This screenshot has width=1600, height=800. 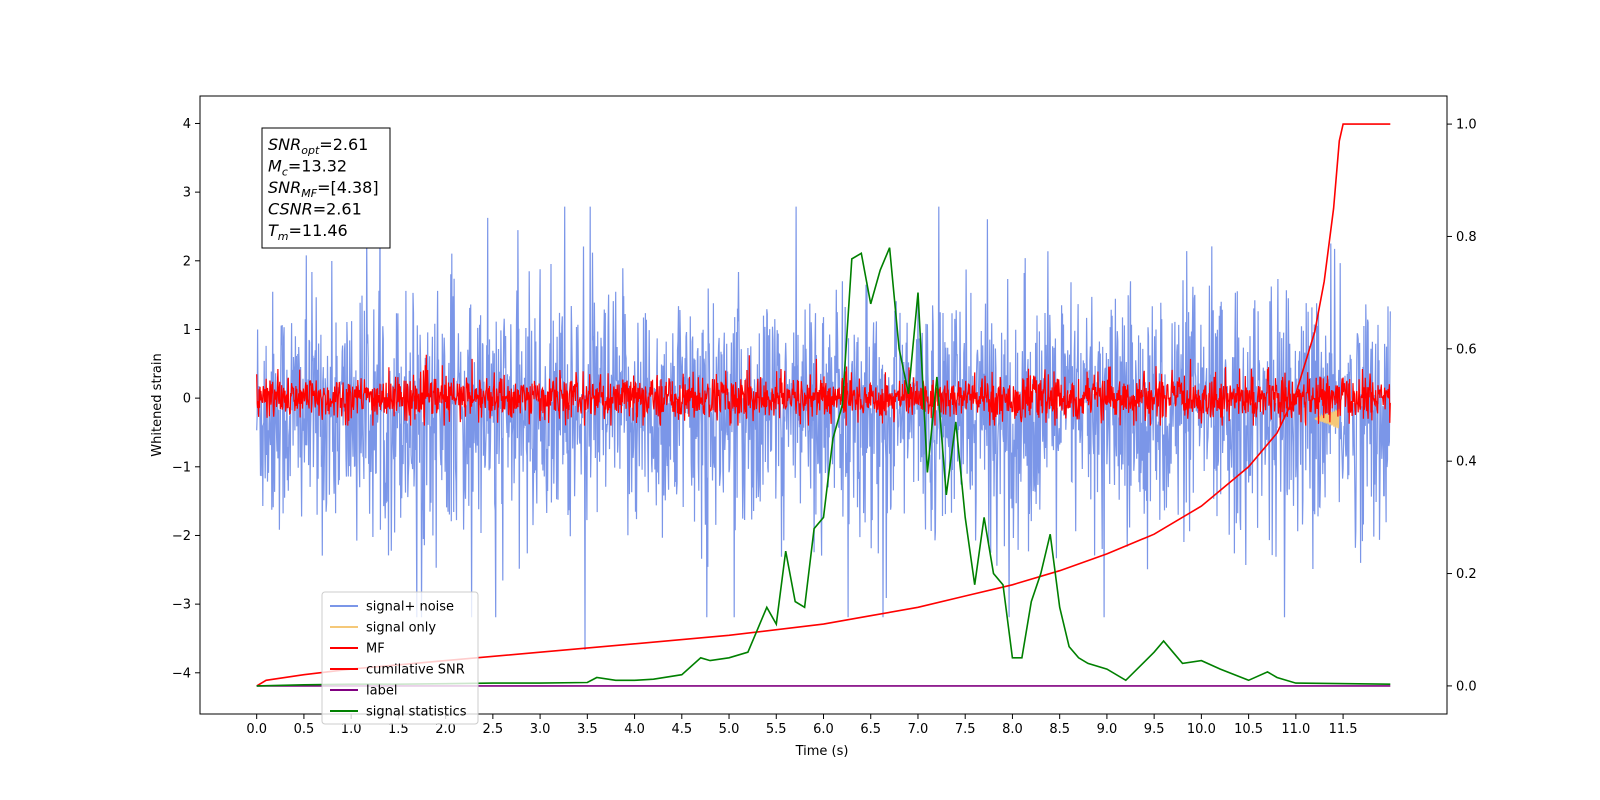 I want to click on x-axis-label: Time (s), so click(x=822, y=751).